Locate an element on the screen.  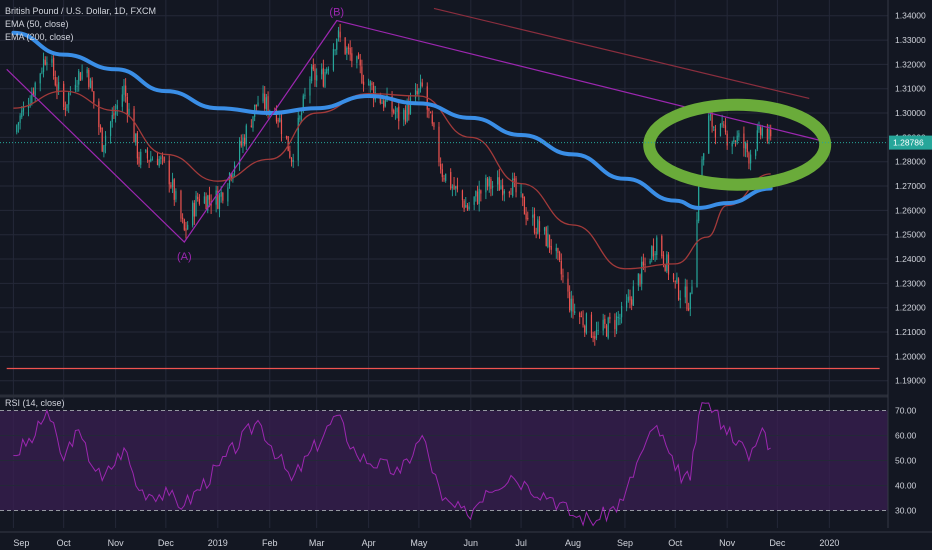
rsi-legend: RSI (14, close) is located at coordinates (35, 403).